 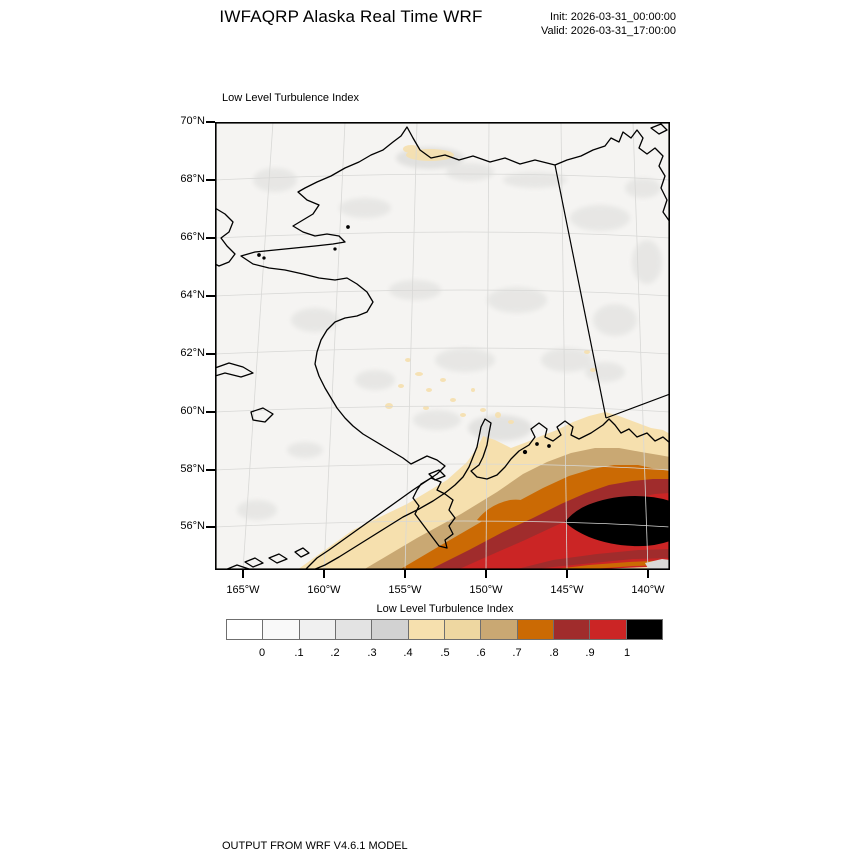 I want to click on colorbar-tick-label: .7, so click(x=517, y=653).